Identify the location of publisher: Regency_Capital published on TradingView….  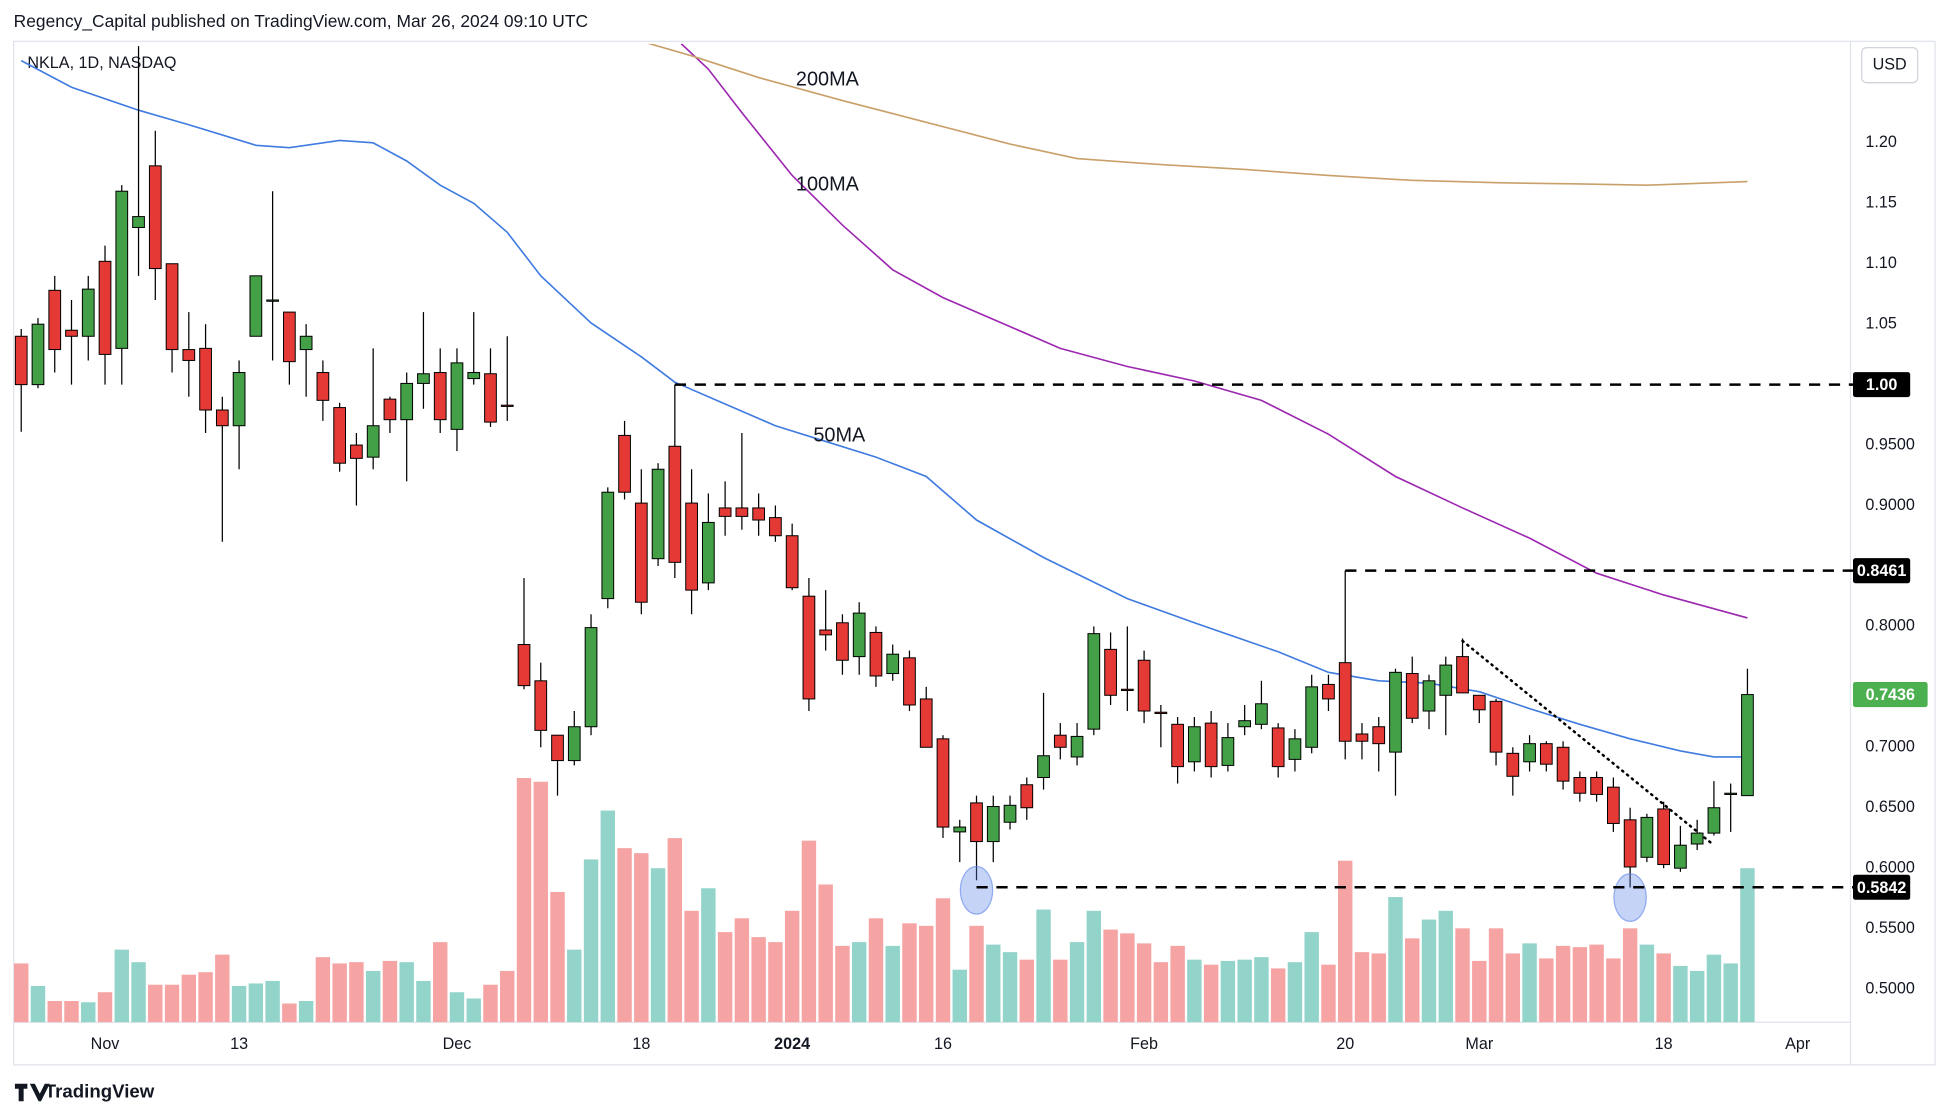
(301, 21).